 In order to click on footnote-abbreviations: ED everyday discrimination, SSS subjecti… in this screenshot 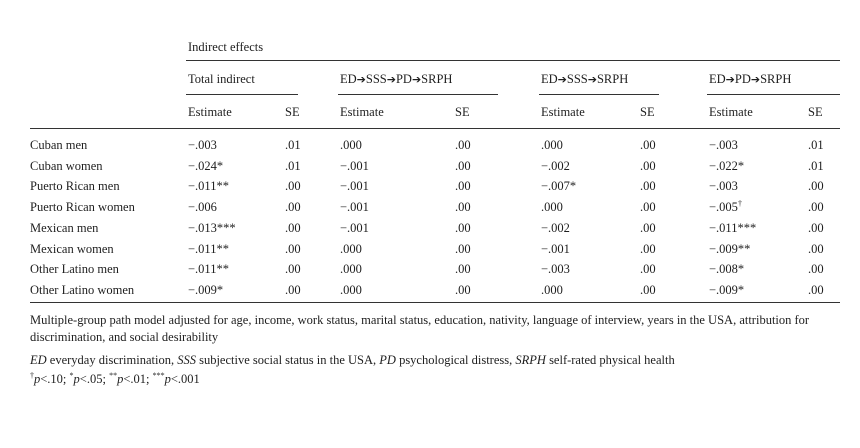, I will do `click(435, 360)`.